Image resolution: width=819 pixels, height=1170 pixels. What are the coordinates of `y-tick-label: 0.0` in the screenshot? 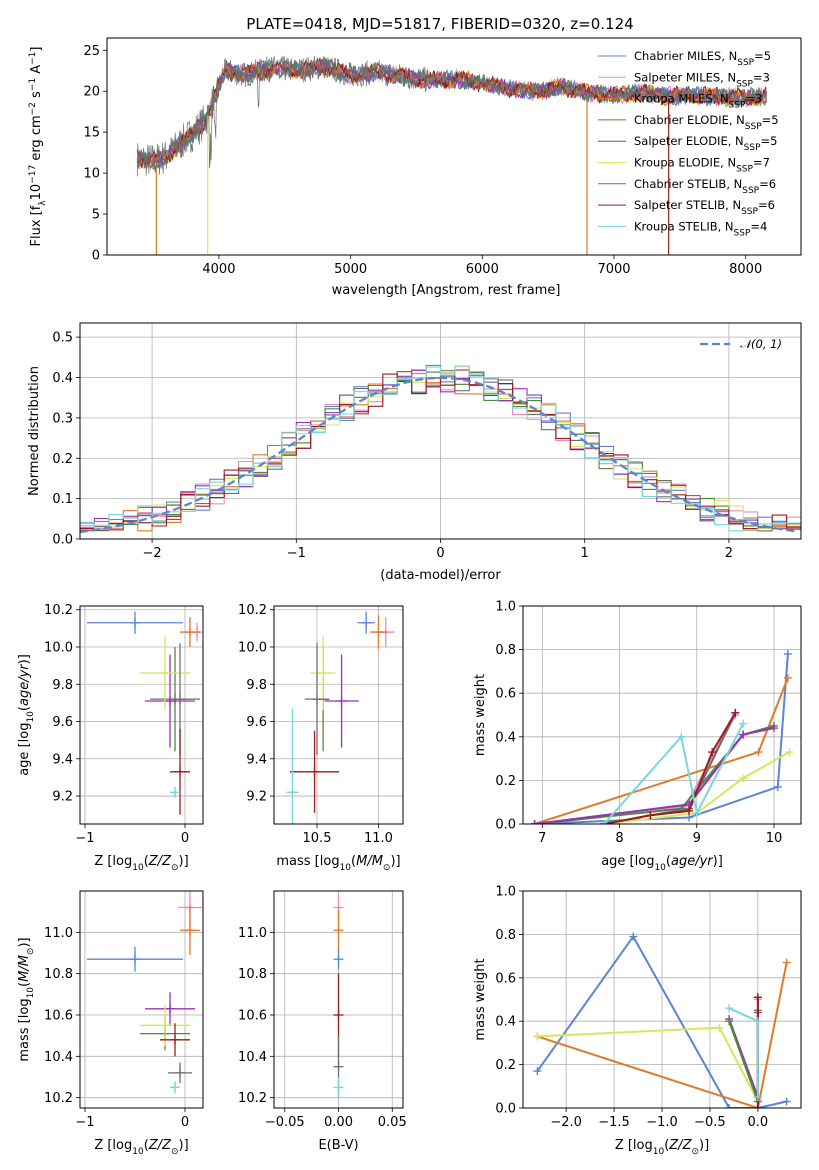 It's located at (62, 540).